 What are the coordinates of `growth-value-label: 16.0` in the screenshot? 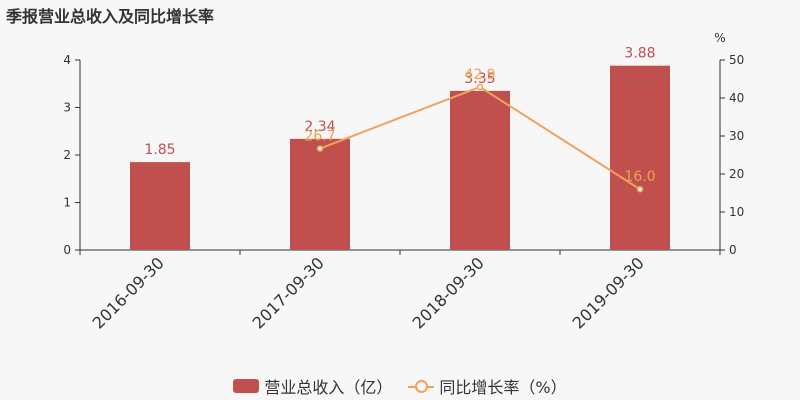 It's located at (639, 177).